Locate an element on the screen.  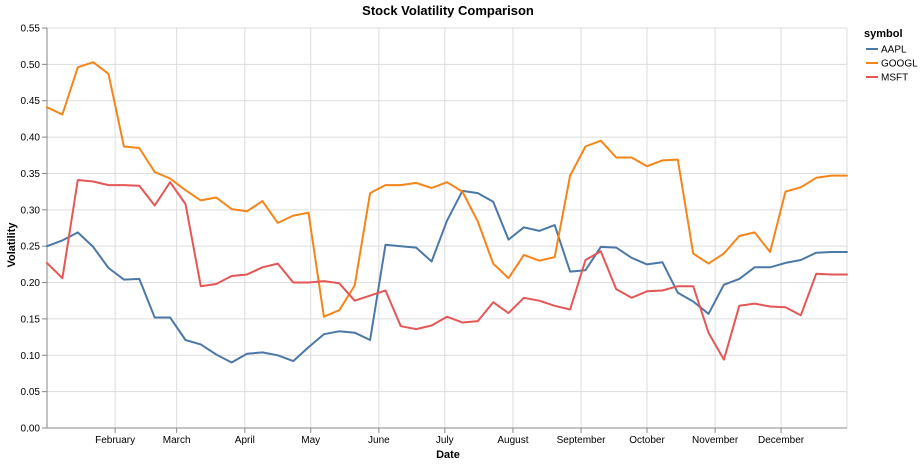
y-tick-label: 0.40 is located at coordinates (31, 138).